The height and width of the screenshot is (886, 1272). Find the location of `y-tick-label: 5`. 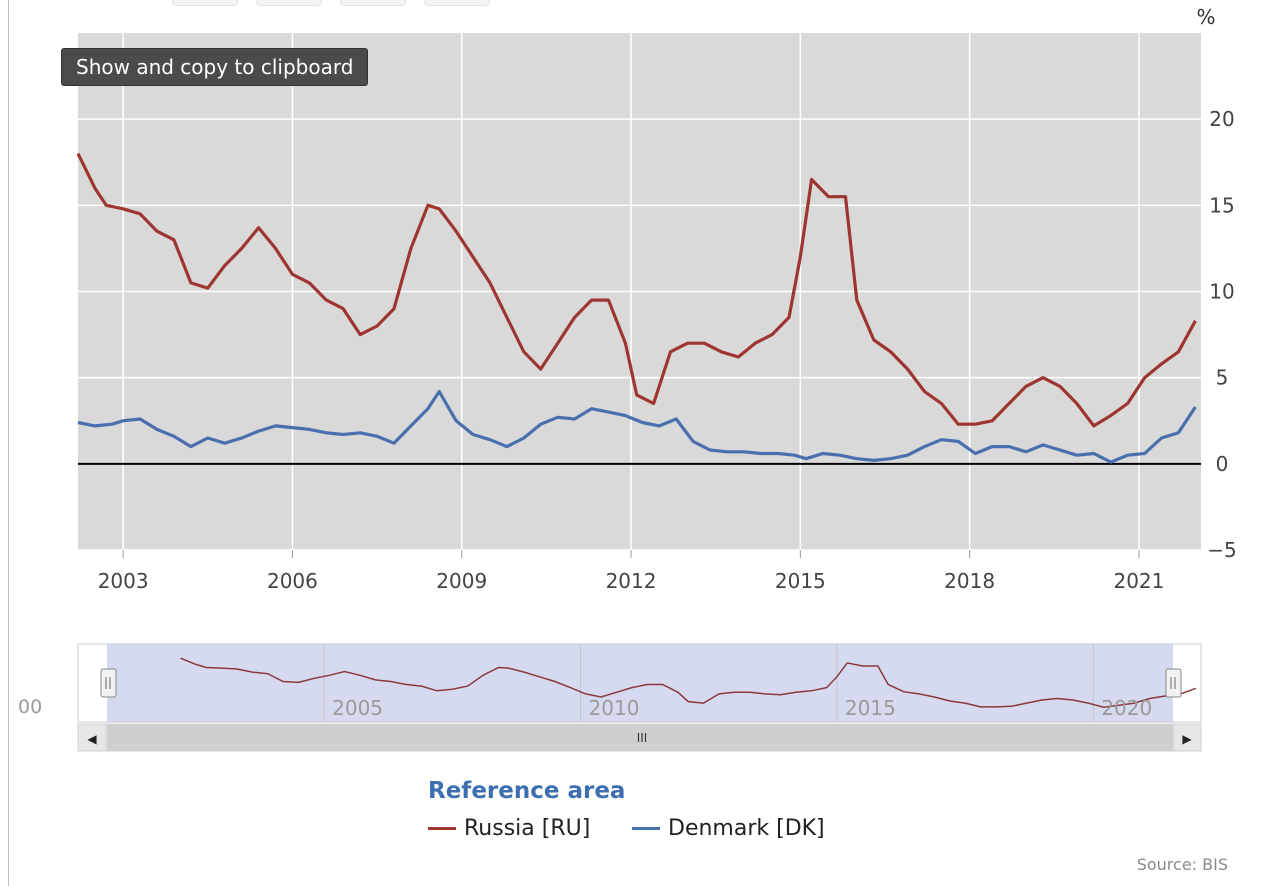

y-tick-label: 5 is located at coordinates (1222, 378).